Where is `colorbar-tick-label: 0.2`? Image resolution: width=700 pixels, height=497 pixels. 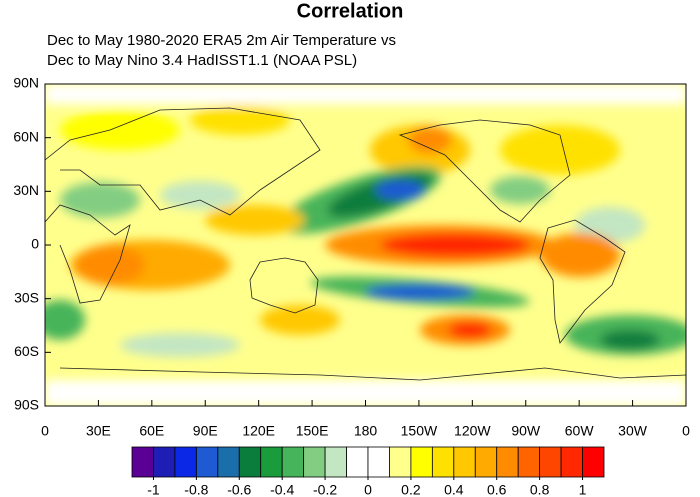
colorbar-tick-label: 0.2 is located at coordinates (411, 489).